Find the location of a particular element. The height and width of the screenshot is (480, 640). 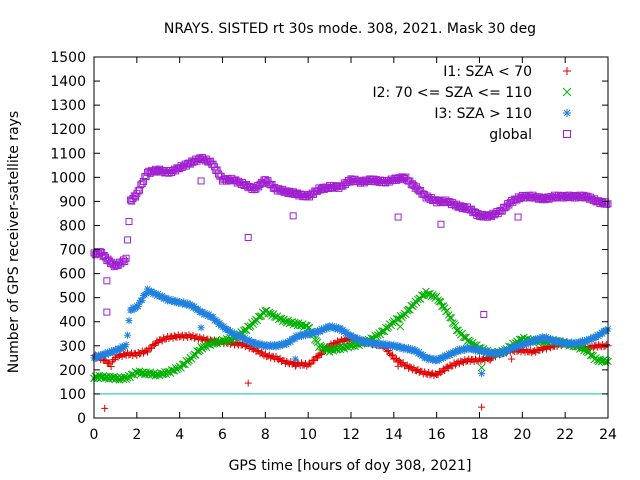

legend-label: global is located at coordinates (510, 135).